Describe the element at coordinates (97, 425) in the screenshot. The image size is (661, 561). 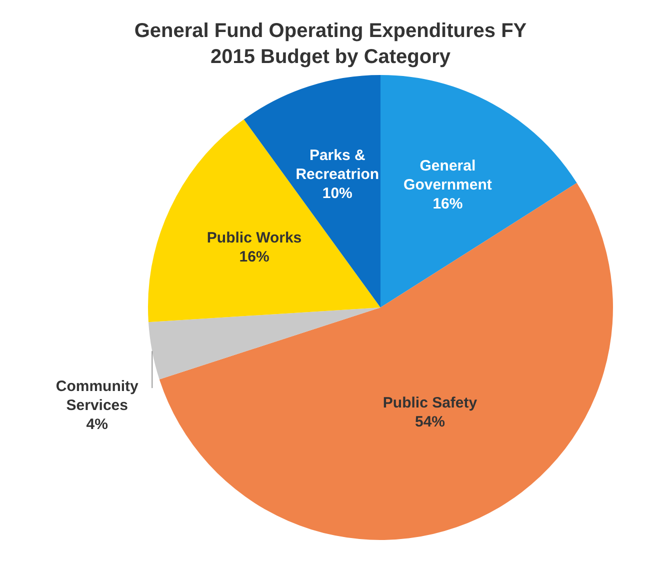
I see `data-label: 4%` at that location.